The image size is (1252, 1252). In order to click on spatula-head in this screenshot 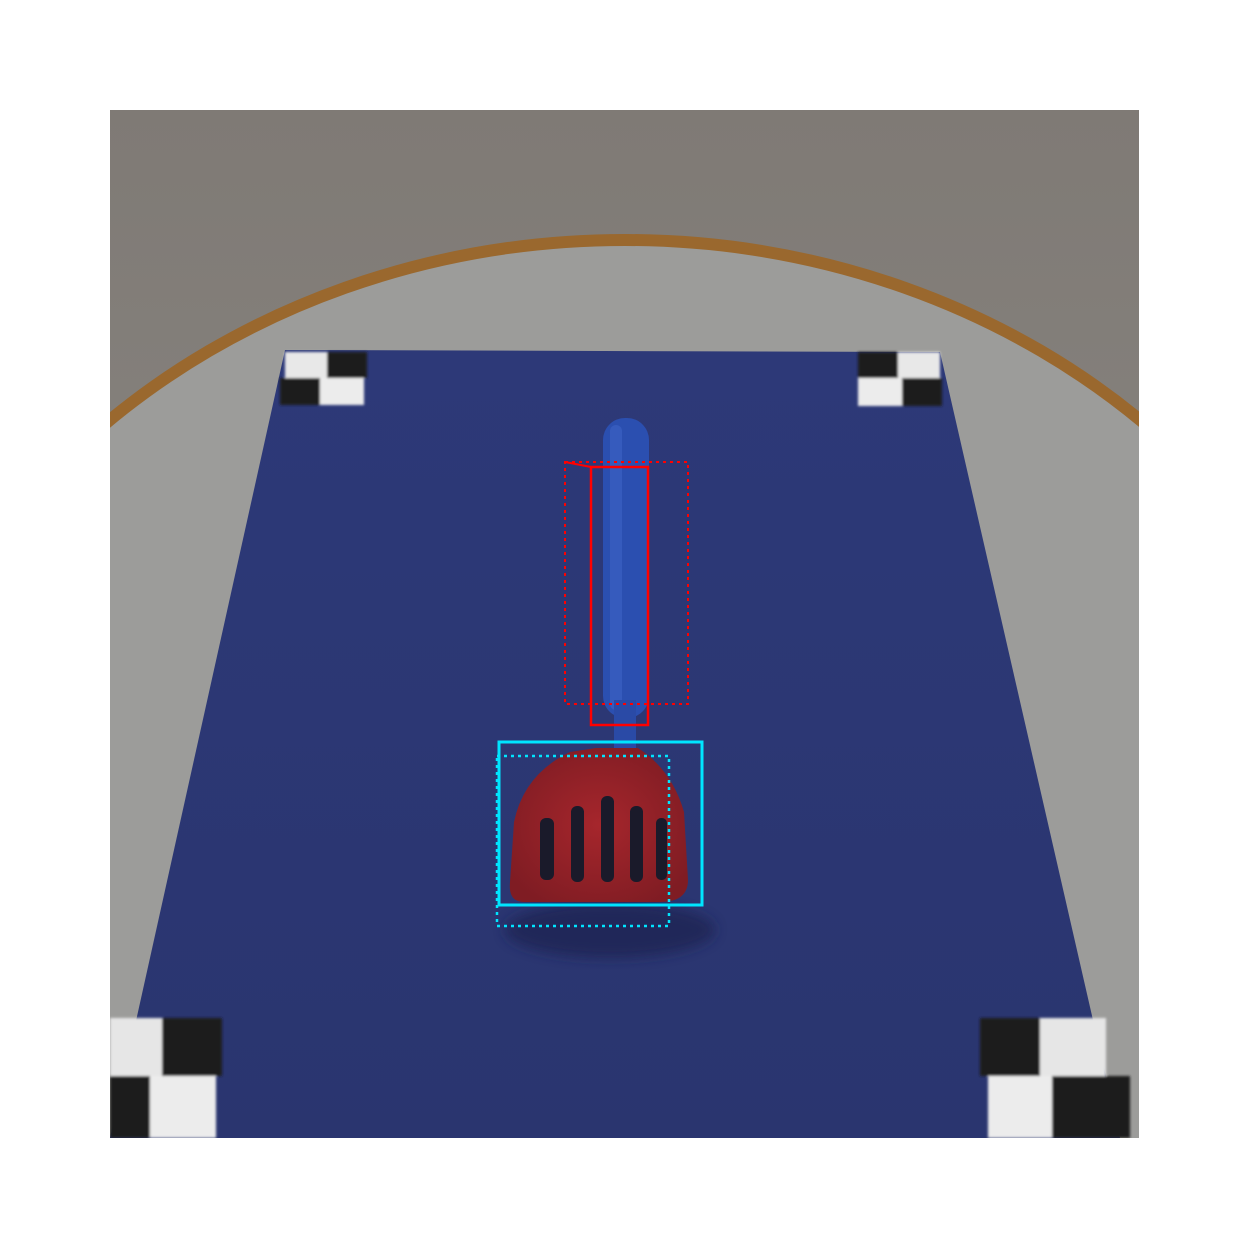, I will do `click(598, 825)`.